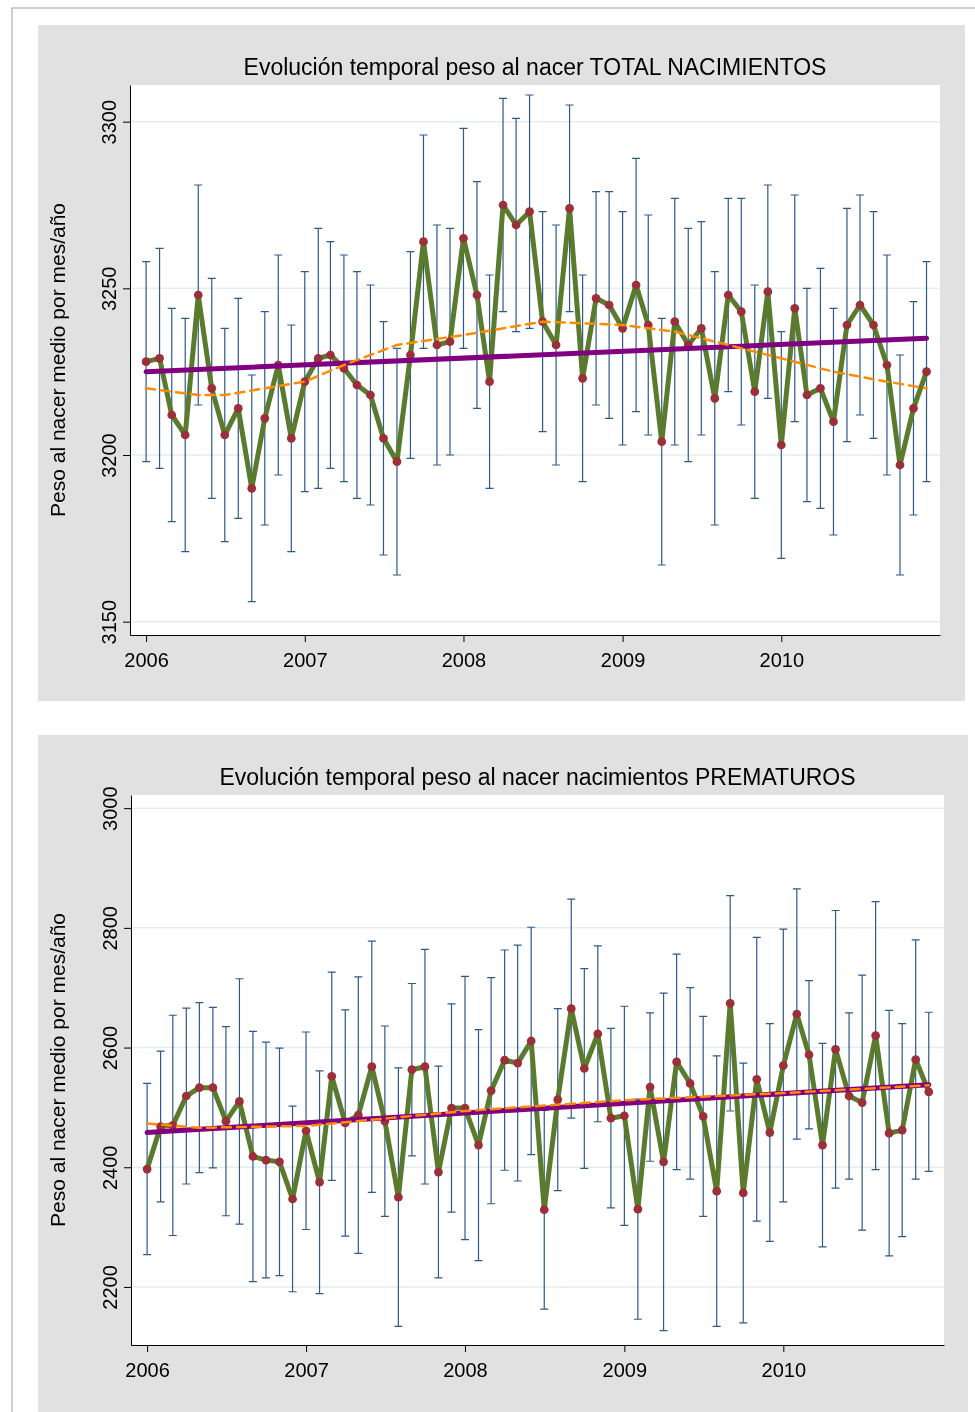 Image resolution: width=975 pixels, height=1412 pixels. I want to click on y-tick-label: 3250, so click(109, 289).